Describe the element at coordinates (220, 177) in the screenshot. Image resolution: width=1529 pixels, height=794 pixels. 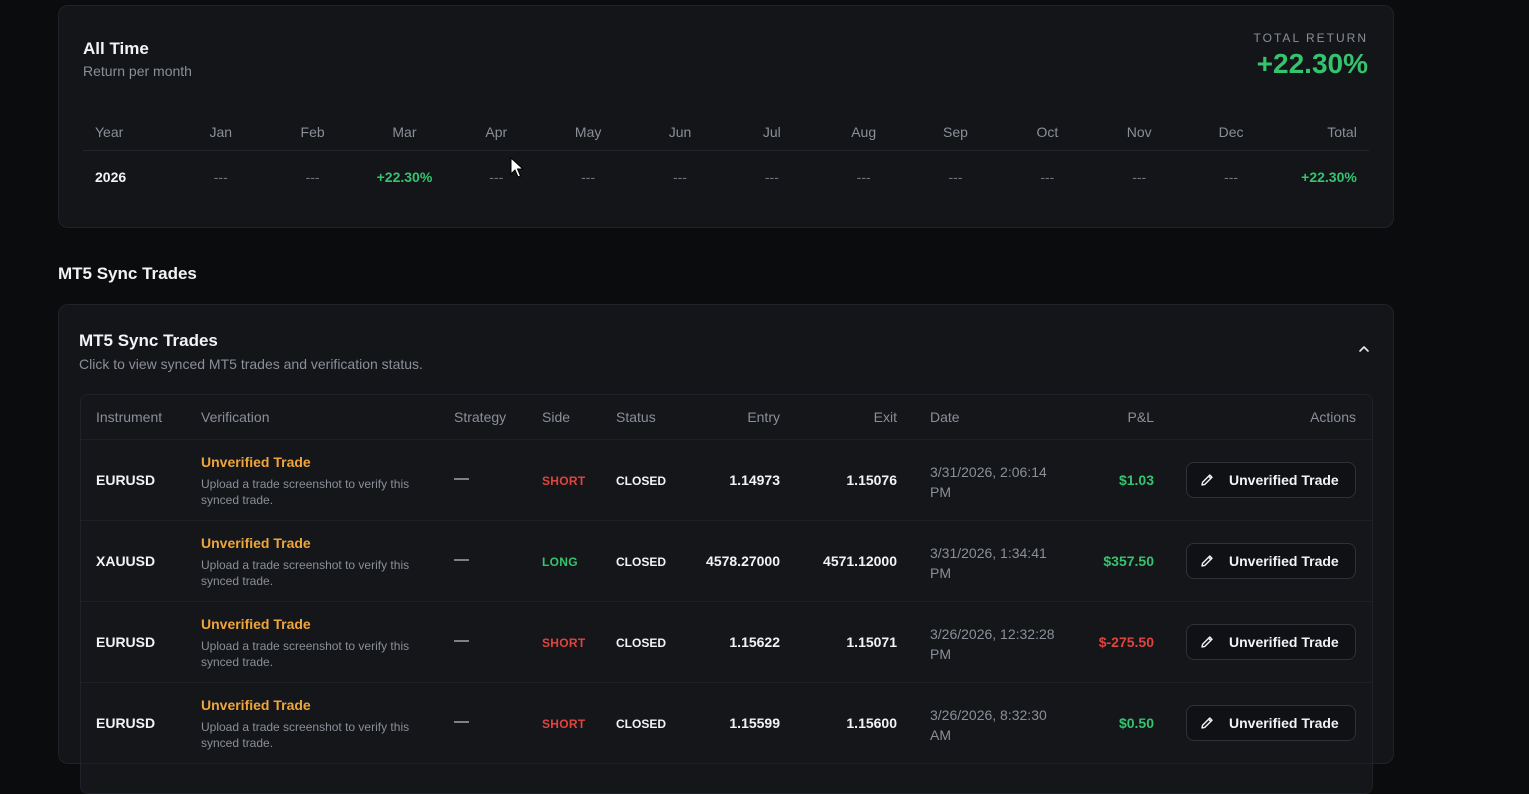
I see `cell-jan: ---` at that location.